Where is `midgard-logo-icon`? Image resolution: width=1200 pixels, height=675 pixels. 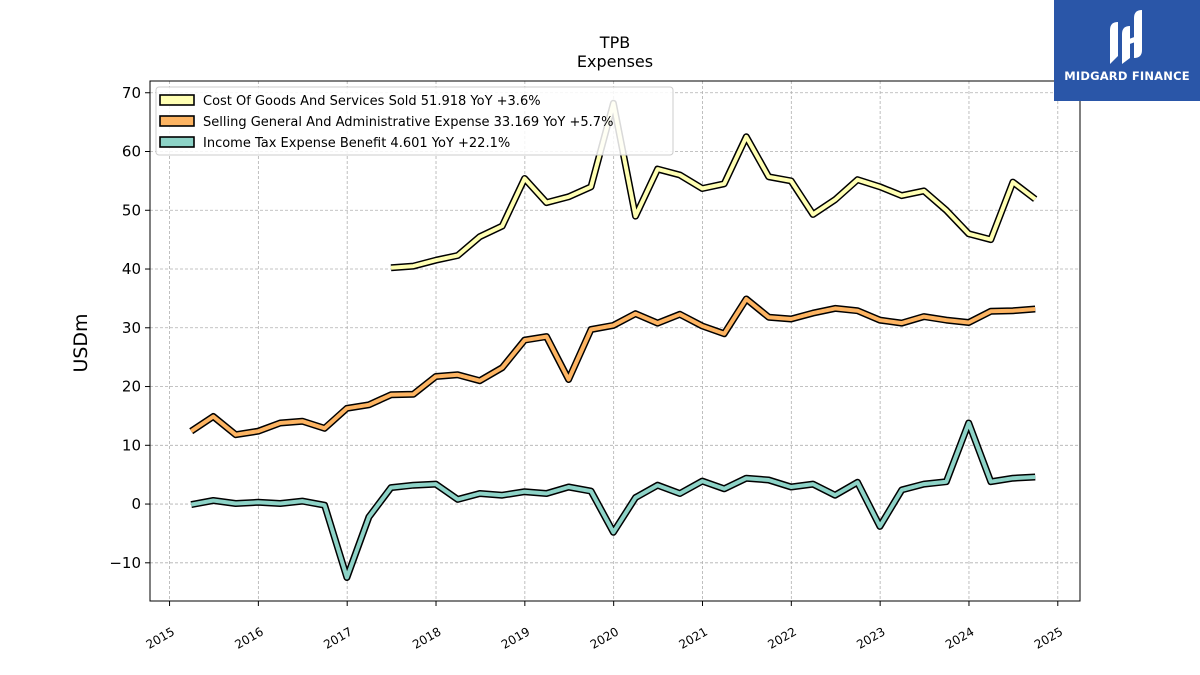 midgard-logo-icon is located at coordinates (1126, 37).